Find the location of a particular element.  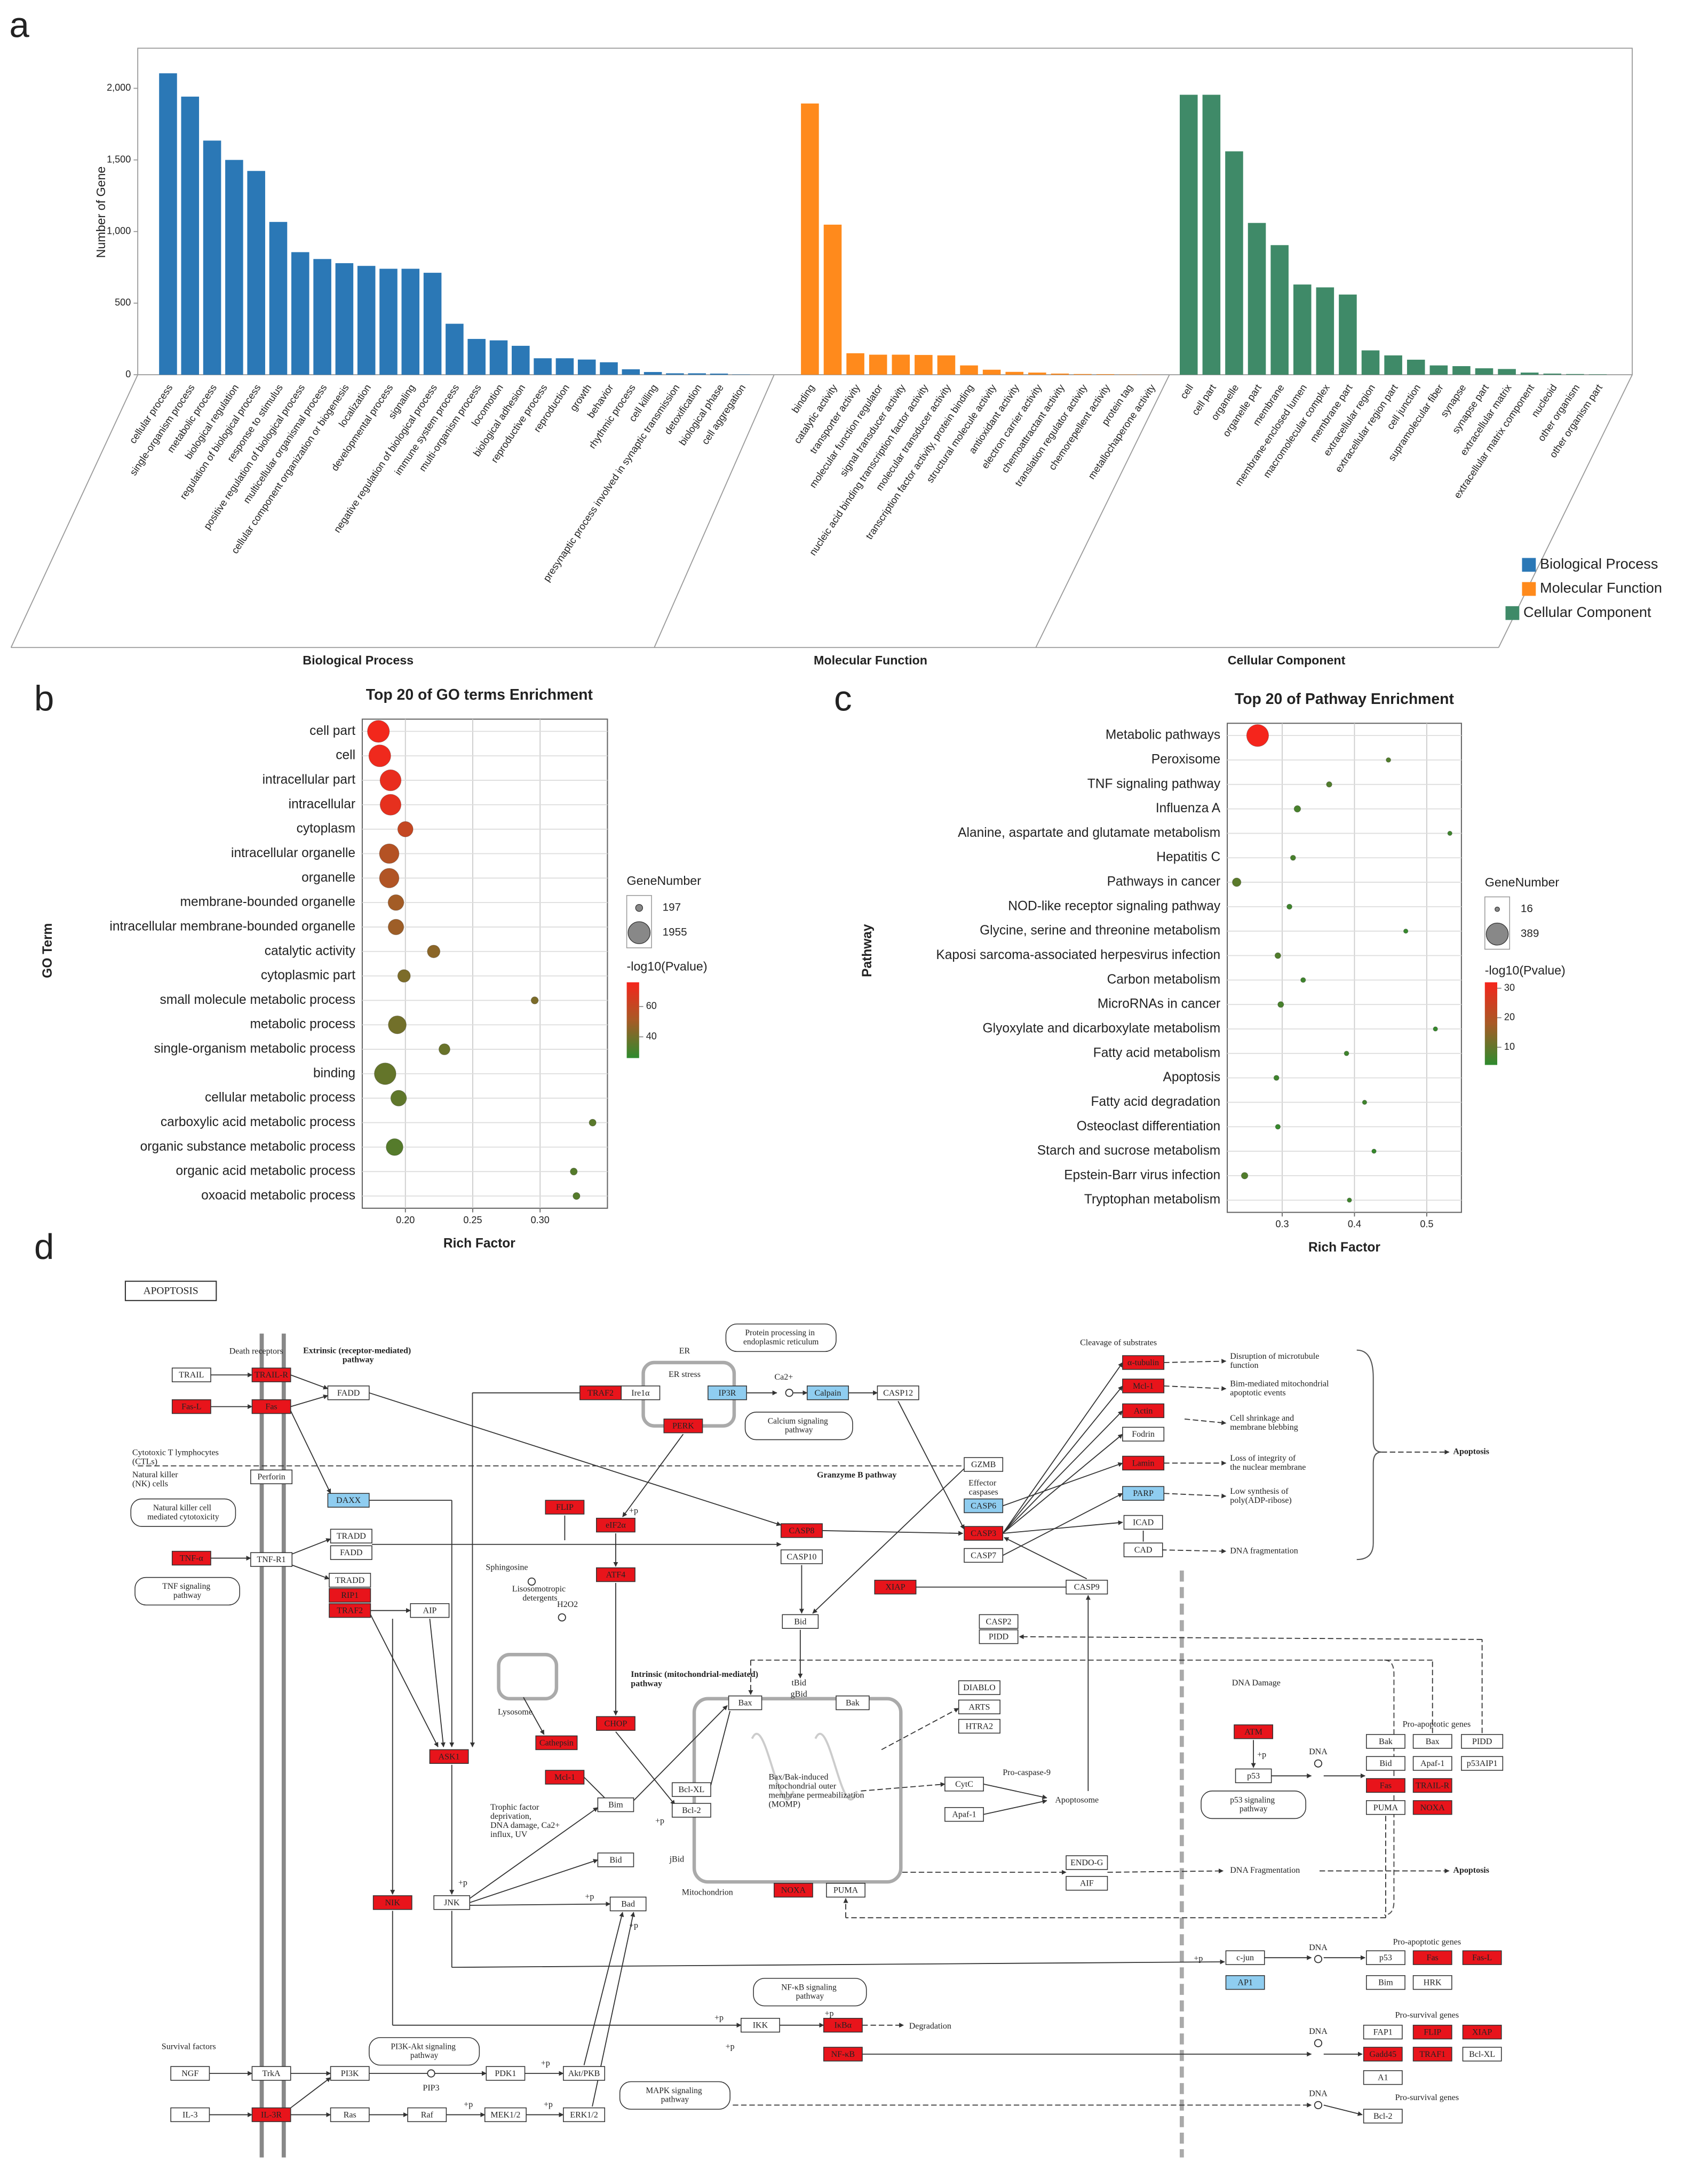

y-tick-label: Starch and sucrose metabolism is located at coordinates (1128, 1151).